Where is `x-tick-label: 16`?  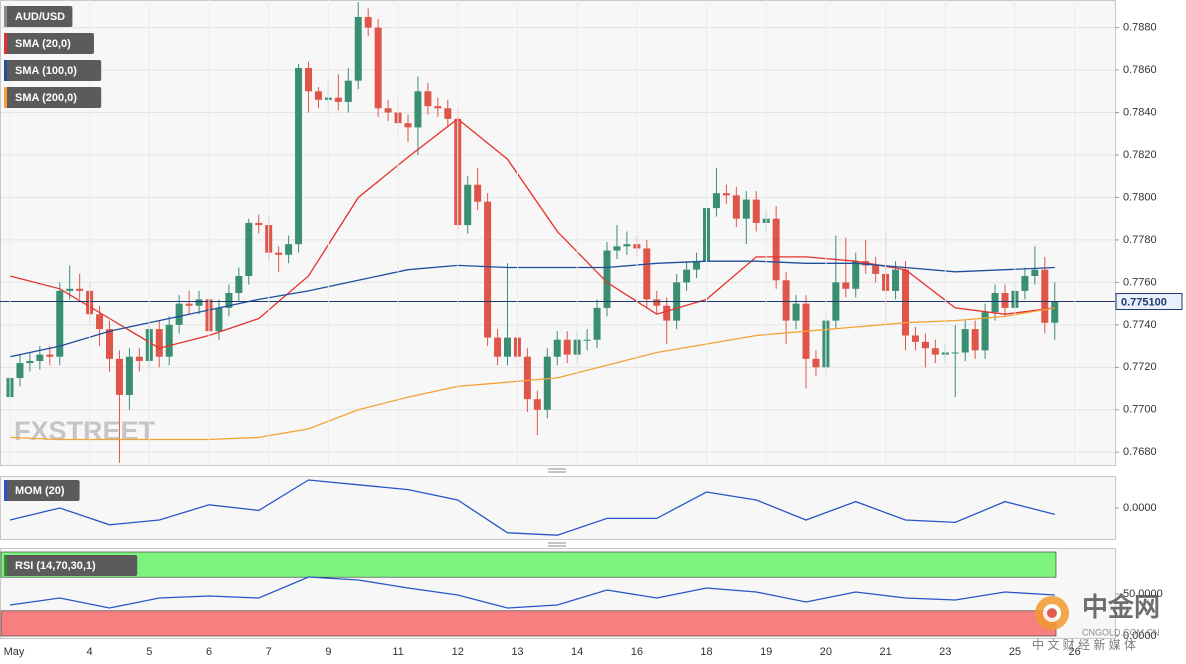 x-tick-label: 16 is located at coordinates (637, 652).